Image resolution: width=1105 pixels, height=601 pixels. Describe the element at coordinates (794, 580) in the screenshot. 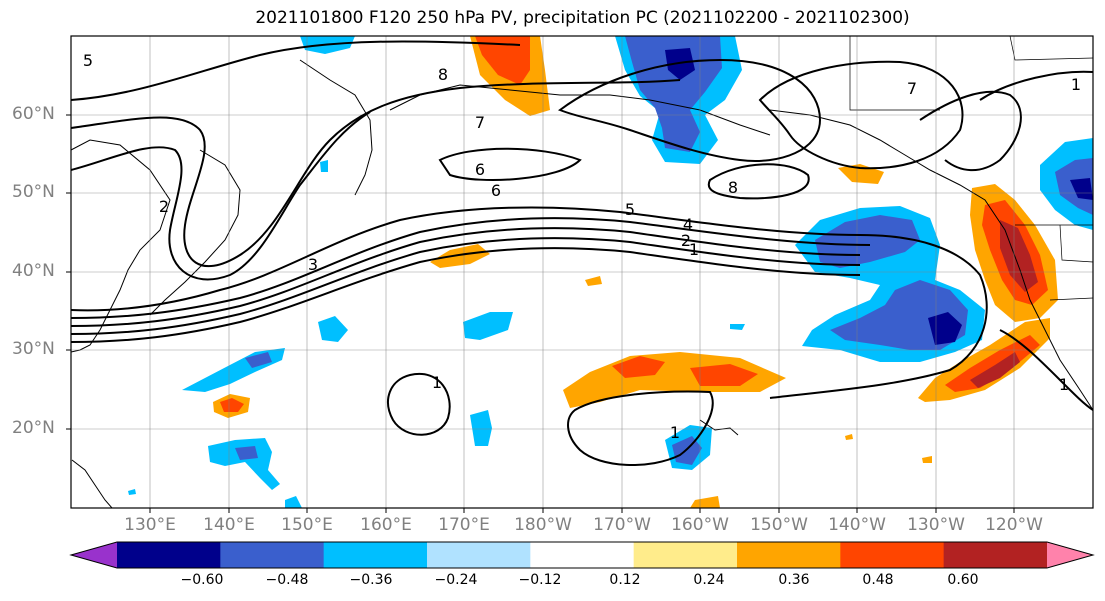

I see `colorbar-tick: 0.36` at that location.